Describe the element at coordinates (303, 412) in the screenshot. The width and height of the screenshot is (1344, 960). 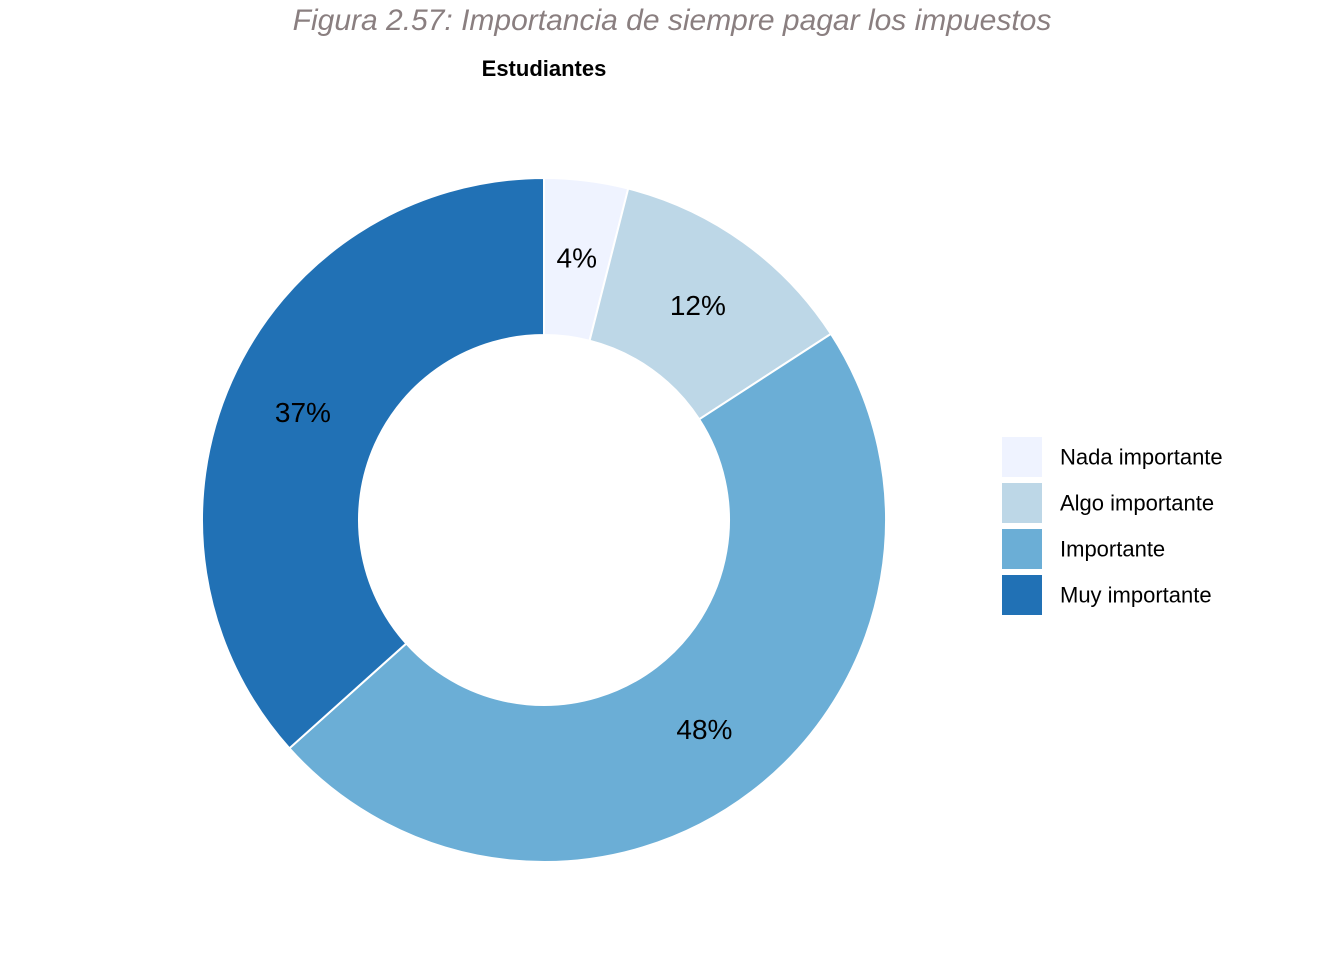
I see `slice-label-muy-importante: 37%` at that location.